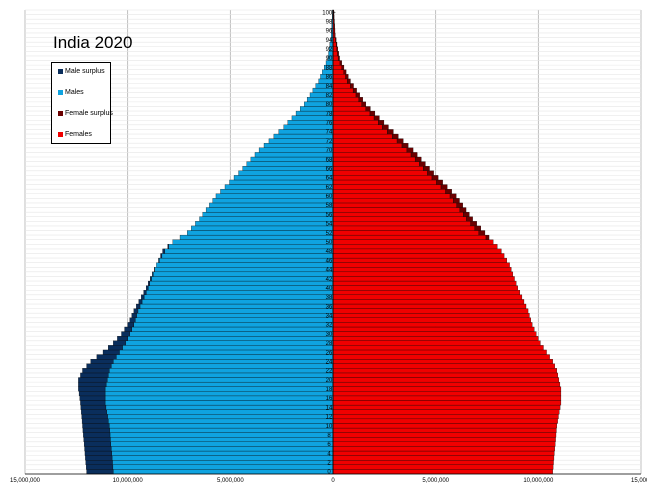 The width and height of the screenshot is (647, 485). I want to click on age-tick-label: 68, so click(329, 160).